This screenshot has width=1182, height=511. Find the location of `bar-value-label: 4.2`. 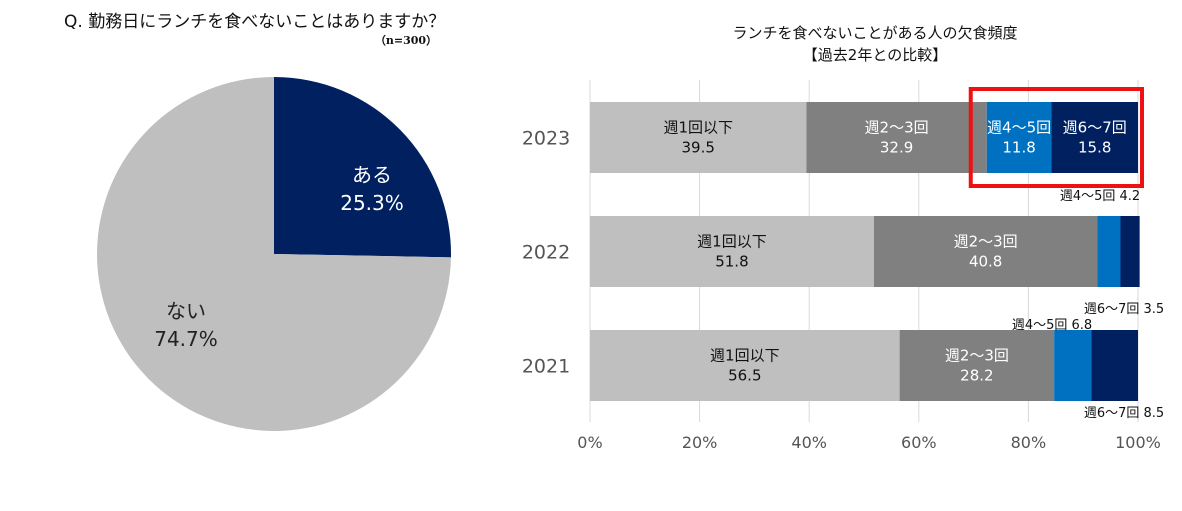

bar-value-label: 4.2 is located at coordinates (1130, 196).